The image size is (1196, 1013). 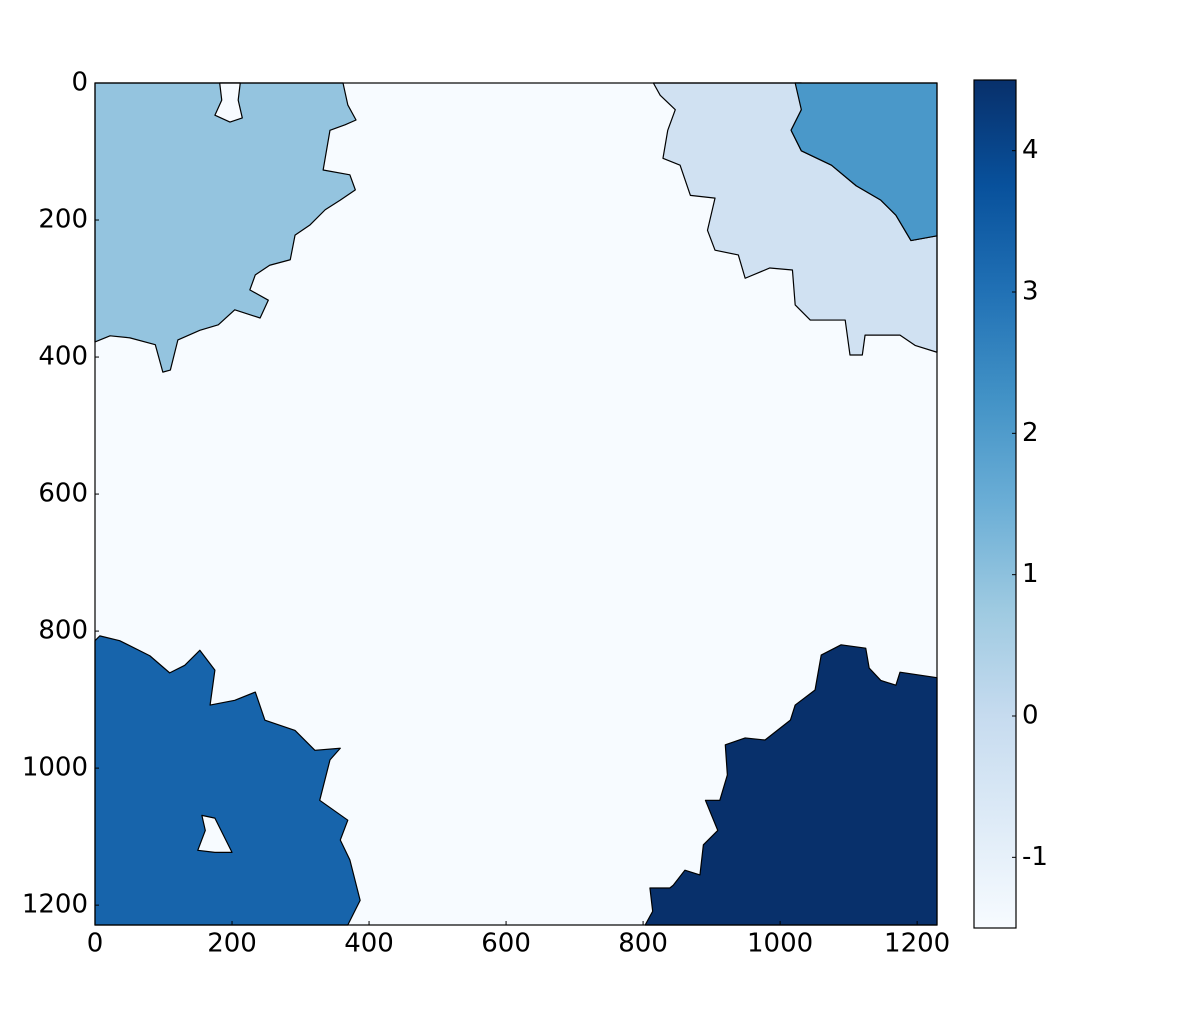 What do you see at coordinates (917, 944) in the screenshot?
I see `x-tick-label: 1200` at bounding box center [917, 944].